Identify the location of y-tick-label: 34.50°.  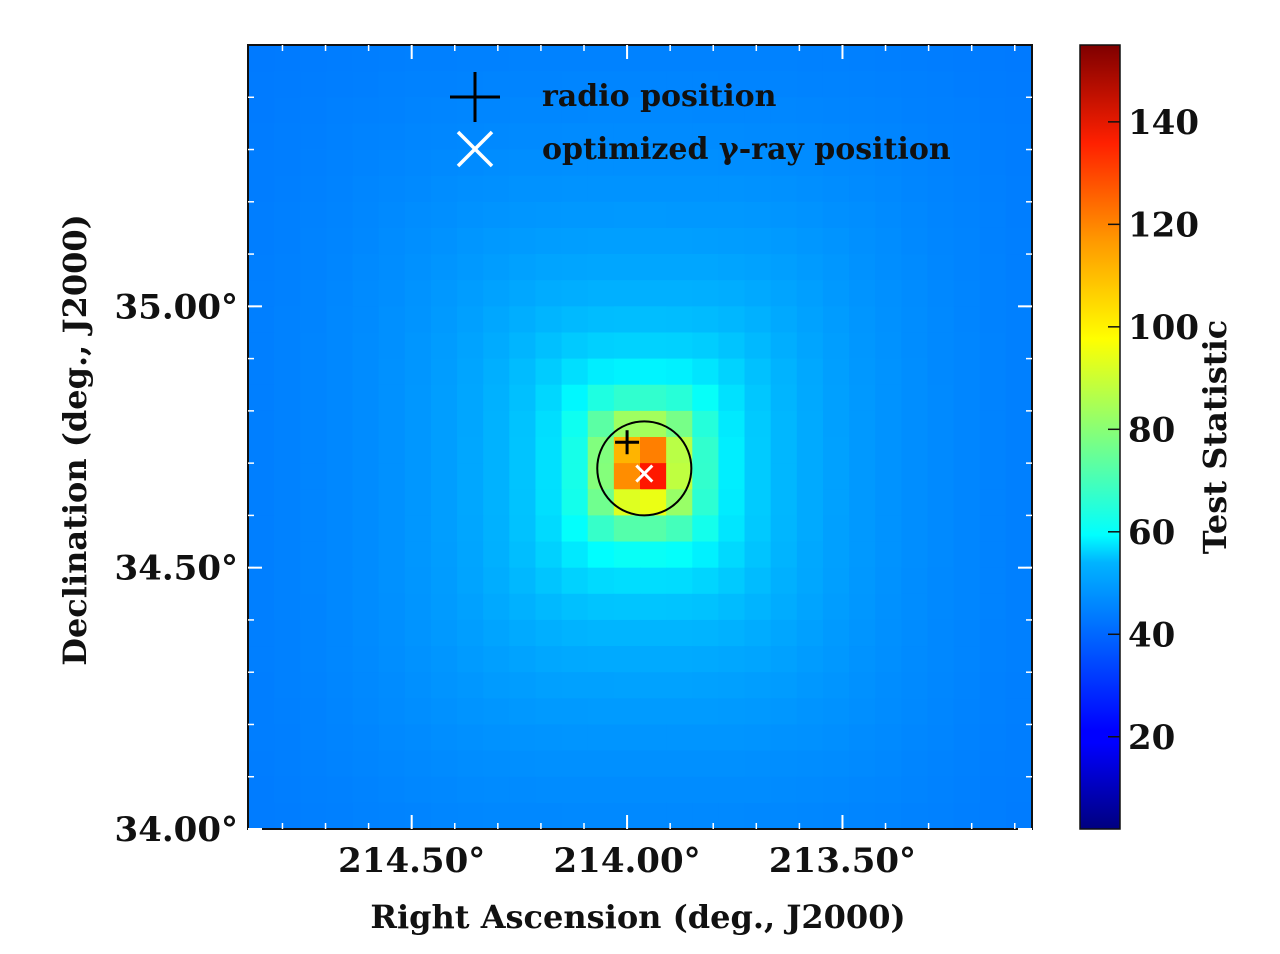
(176, 569).